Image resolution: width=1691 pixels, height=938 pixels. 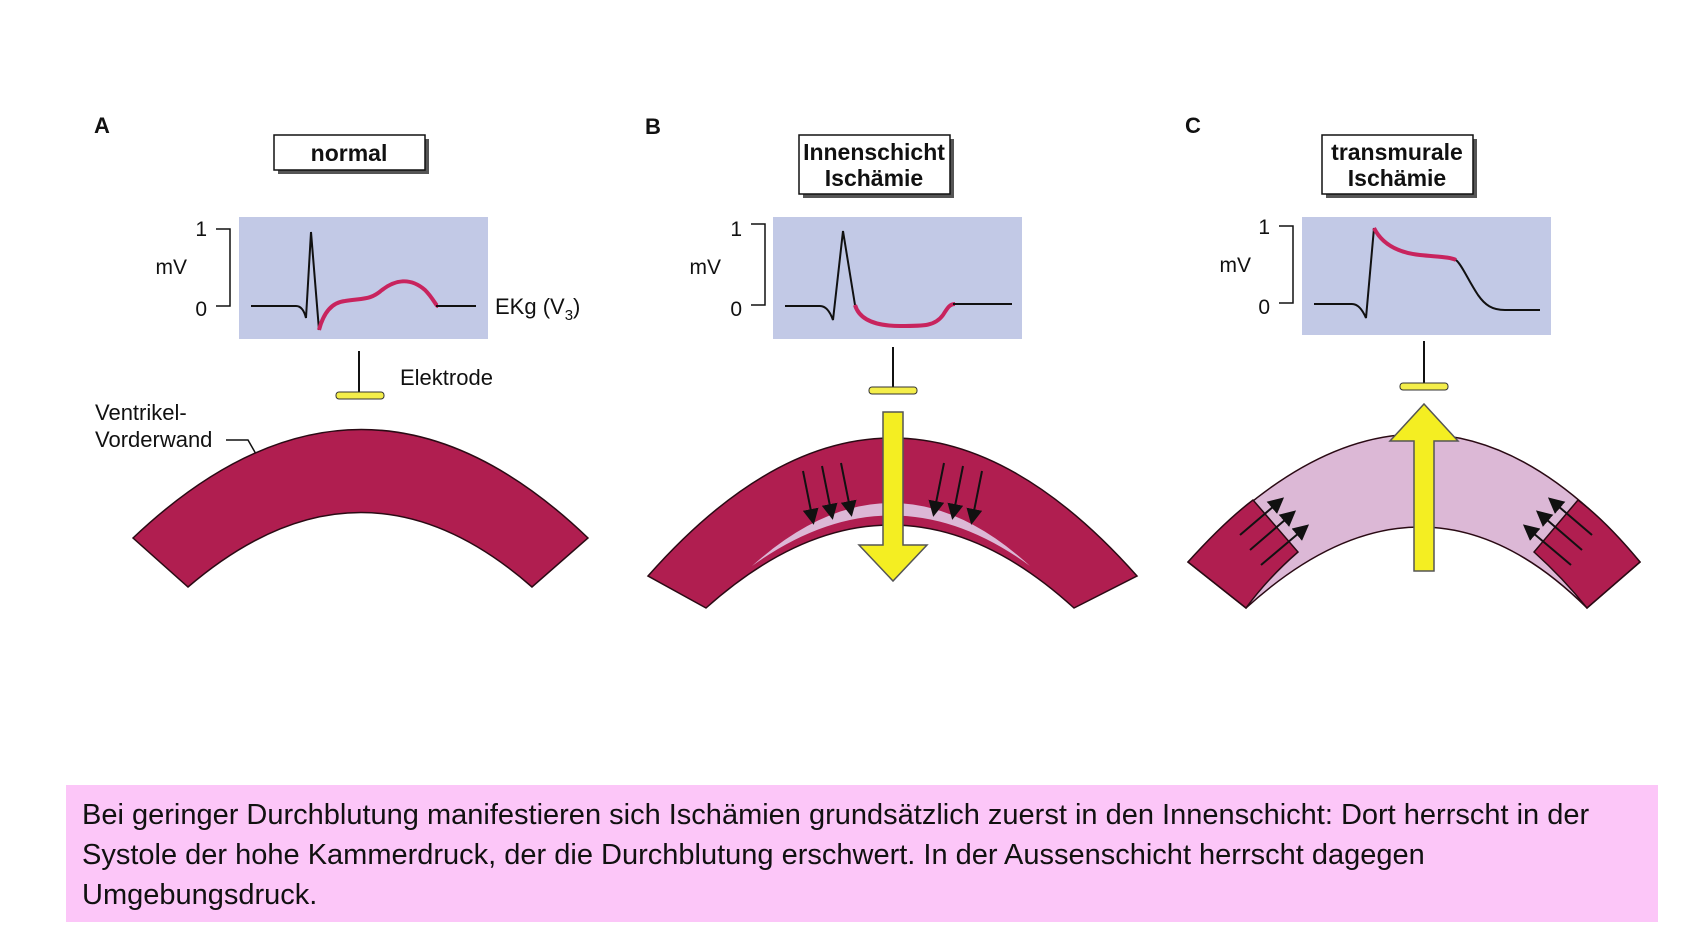 What do you see at coordinates (874, 152) in the screenshot?
I see `panel-b-title-line-1: Innenschicht` at bounding box center [874, 152].